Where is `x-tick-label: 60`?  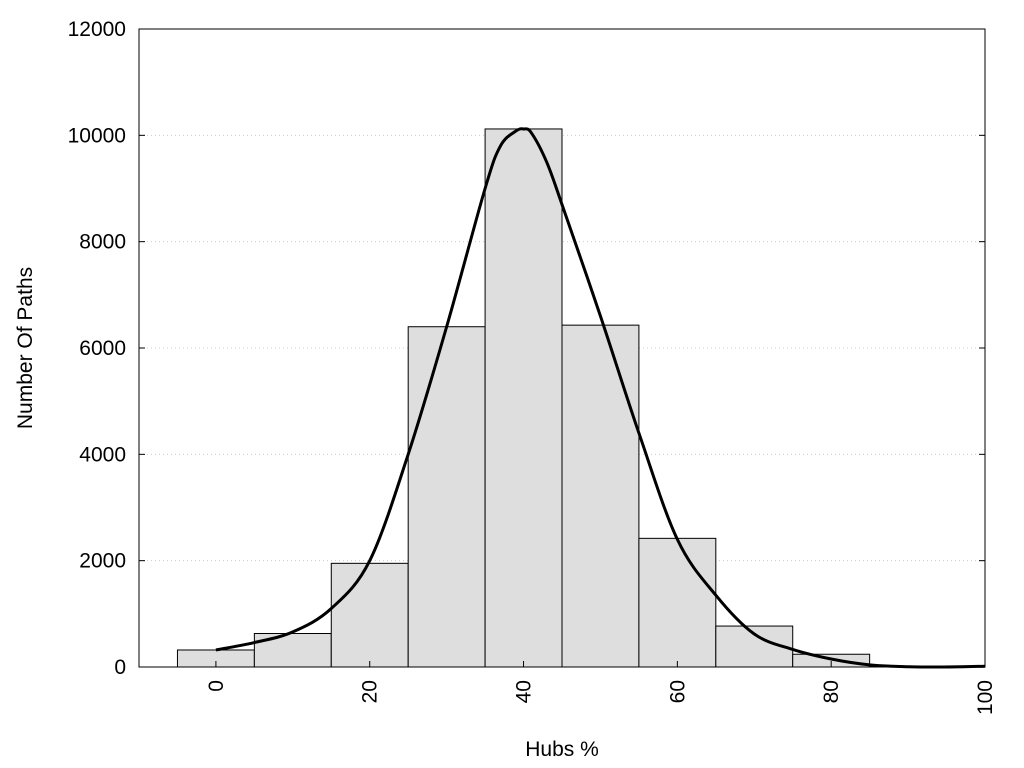
x-tick-label: 60 is located at coordinates (677, 691).